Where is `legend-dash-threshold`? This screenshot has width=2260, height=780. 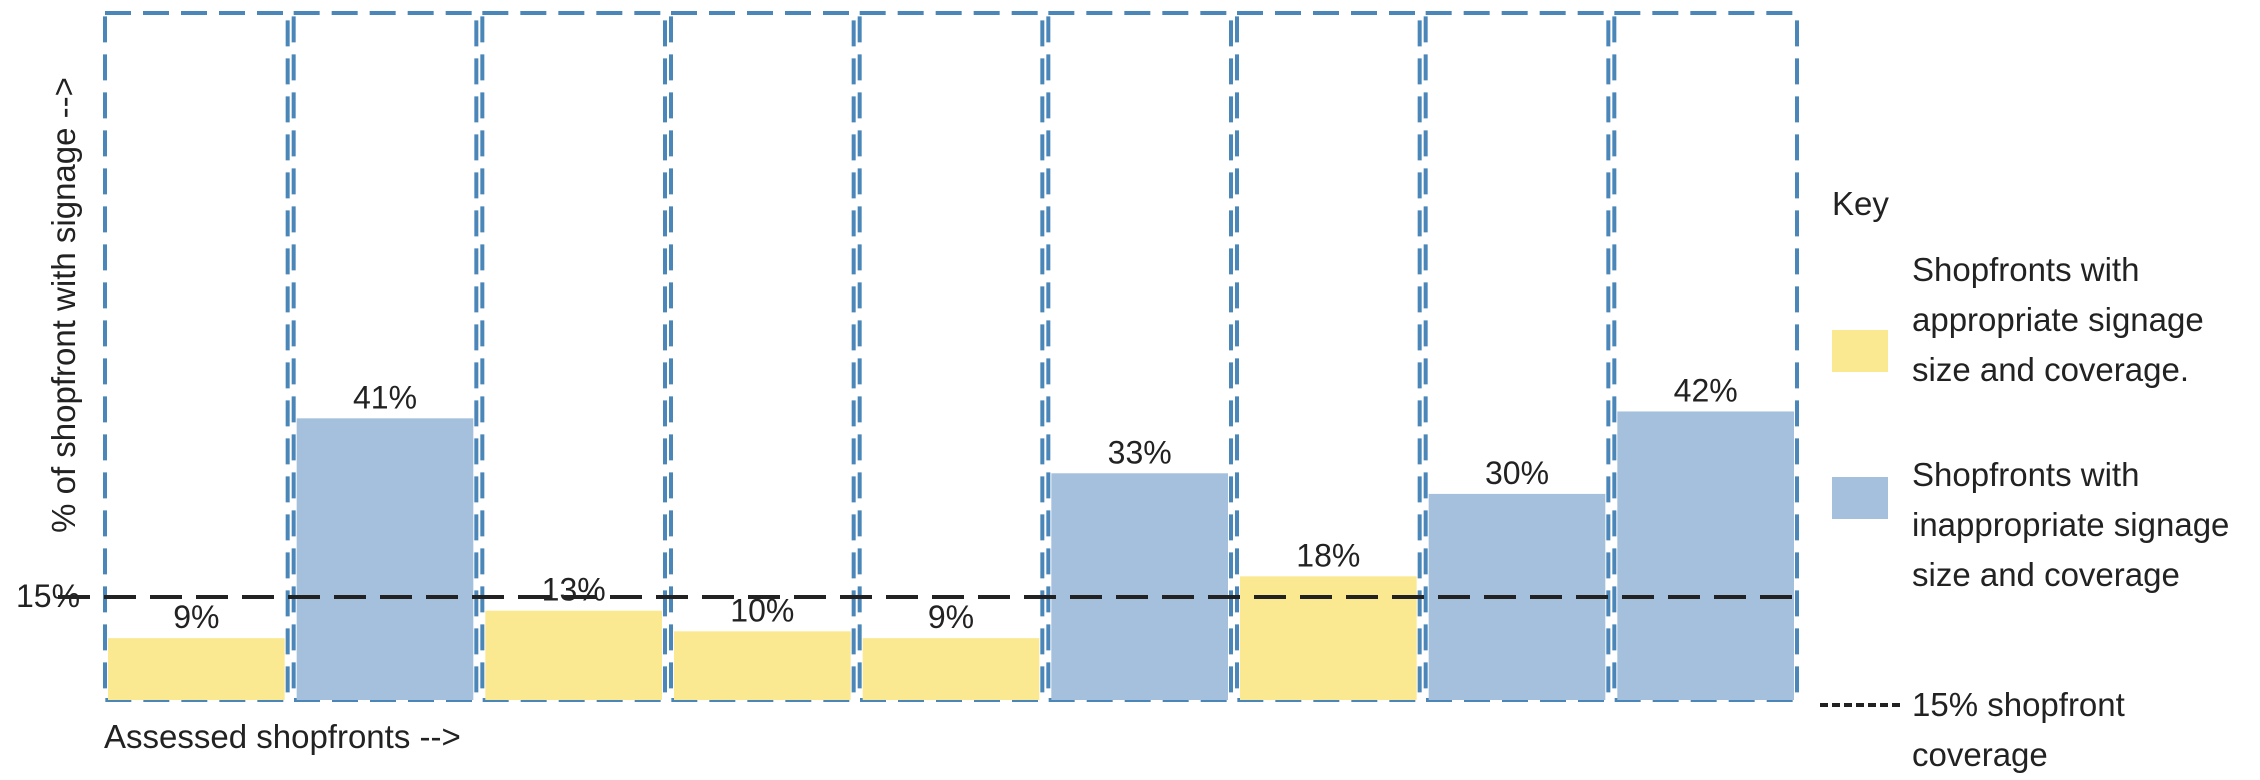 legend-dash-threshold is located at coordinates (1860, 705).